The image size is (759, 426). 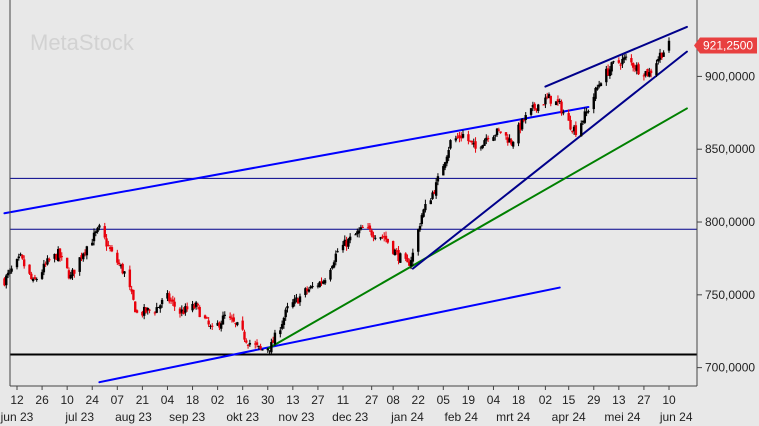 I want to click on x-tick-label-2: 10, so click(x=67, y=400).